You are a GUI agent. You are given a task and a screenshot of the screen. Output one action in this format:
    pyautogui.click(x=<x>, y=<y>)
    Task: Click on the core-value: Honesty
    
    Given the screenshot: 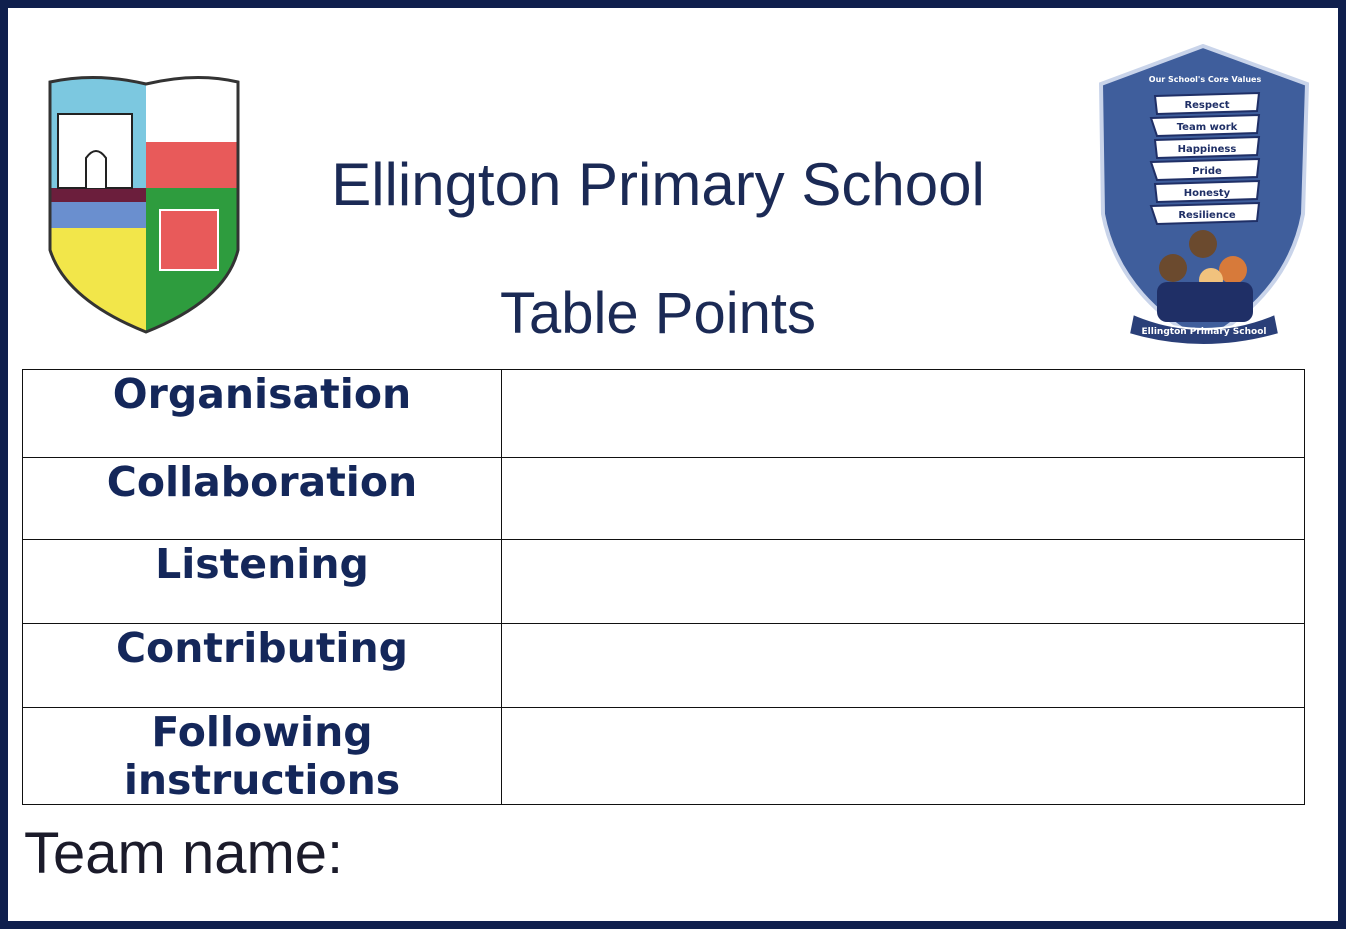 What is the action you would take?
    pyautogui.click(x=1207, y=193)
    